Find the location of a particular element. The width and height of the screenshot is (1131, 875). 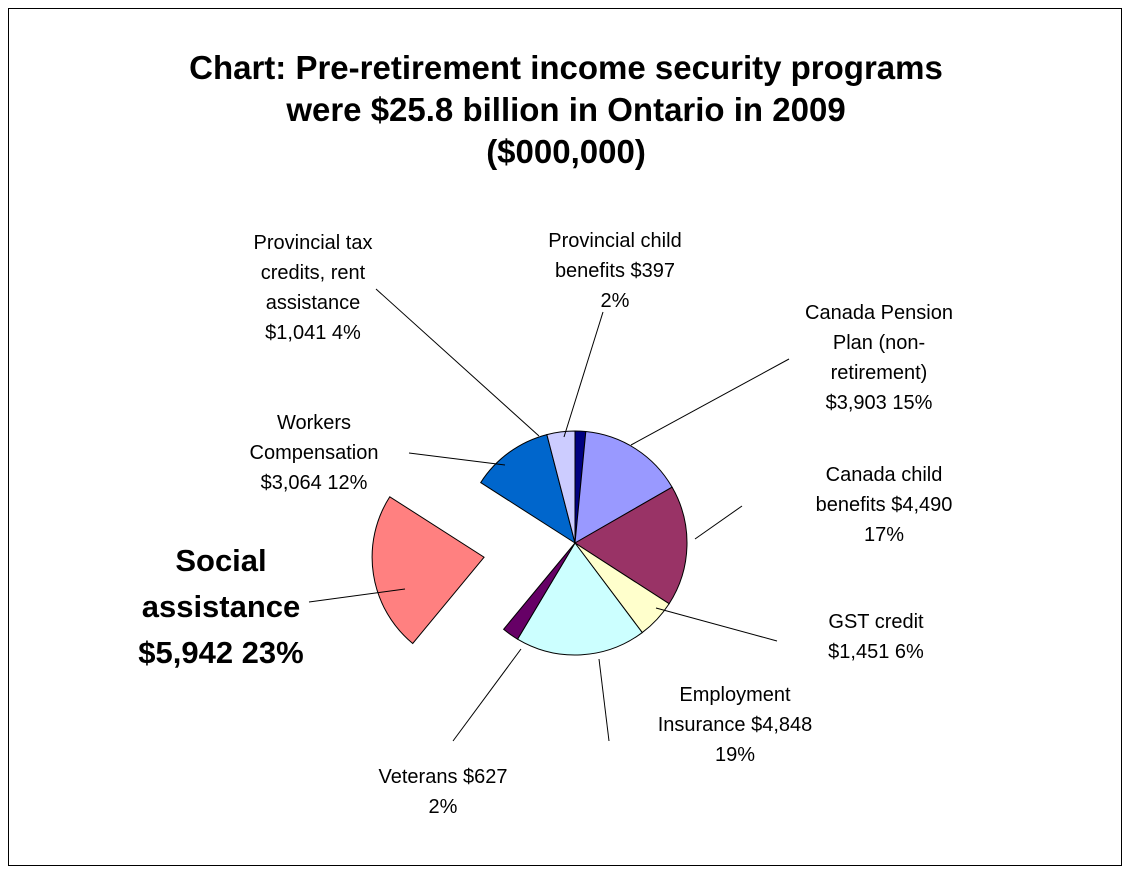

slice-label-line: benefits $397 is located at coordinates (615, 271).